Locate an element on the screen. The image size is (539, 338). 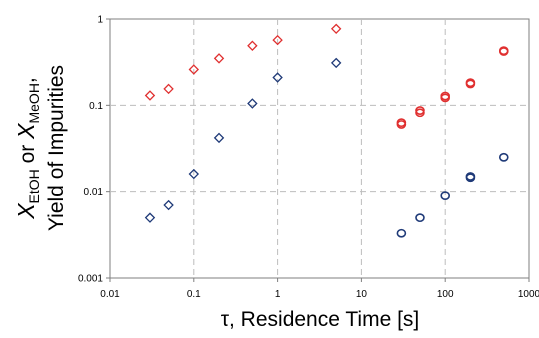
y-axis-title-part: EtOH is located at coordinates (34, 186).